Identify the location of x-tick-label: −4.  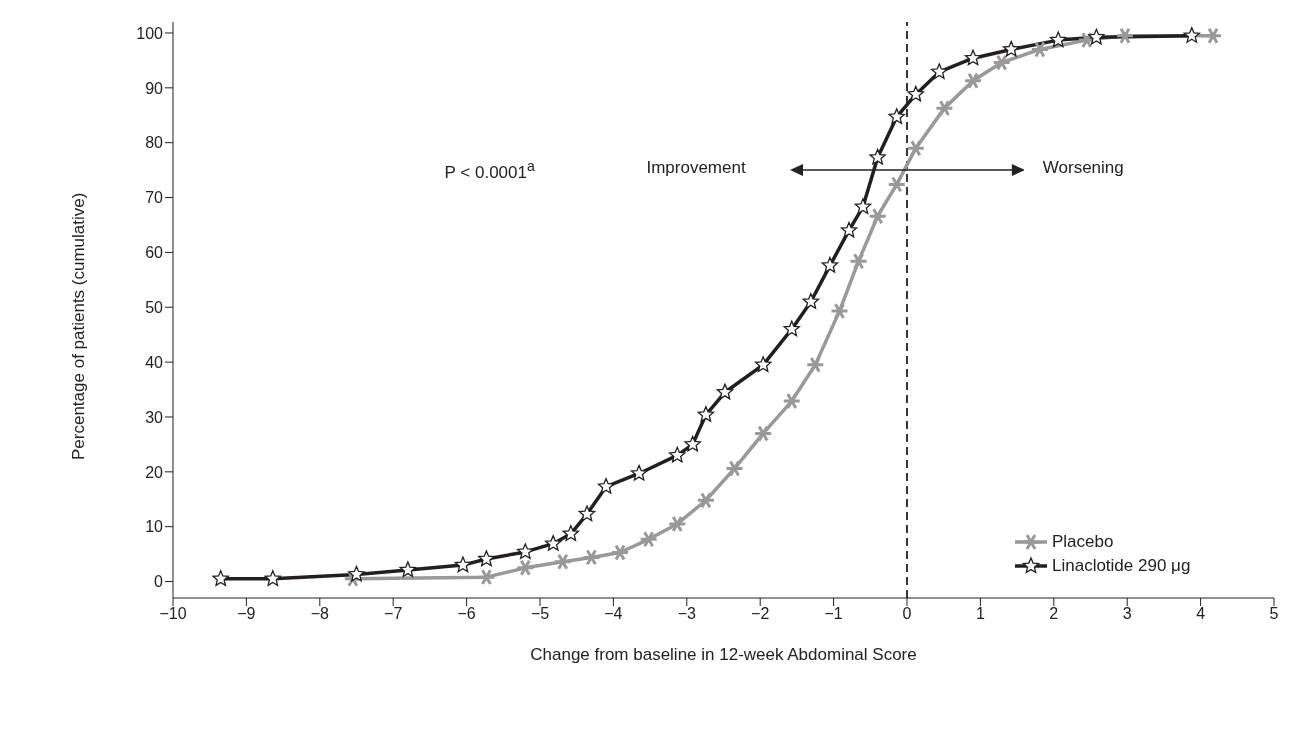
(613, 614).